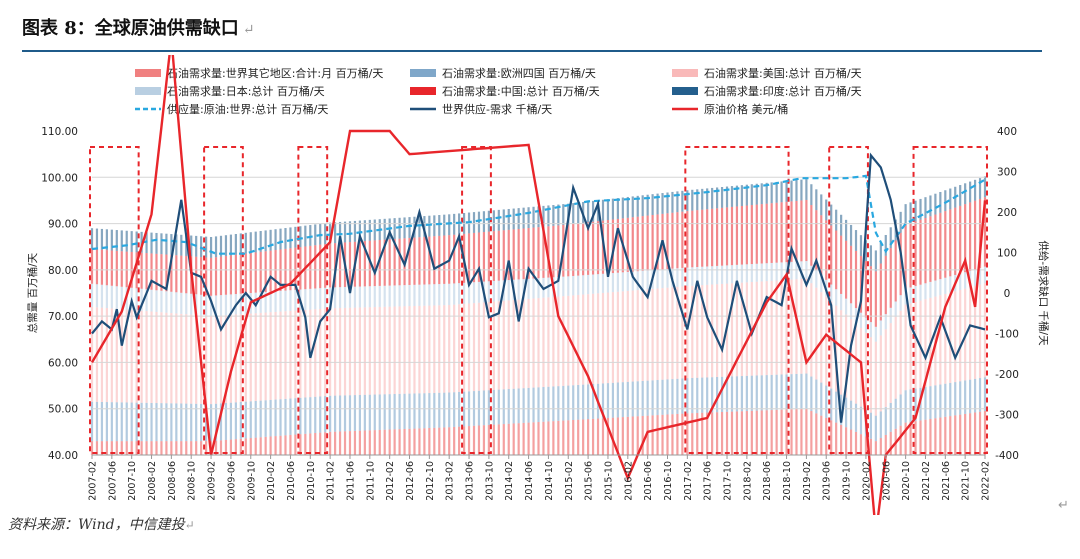  Describe the element at coordinates (608, 481) in the screenshot. I see `x-tick-label: 2015-10` at that location.